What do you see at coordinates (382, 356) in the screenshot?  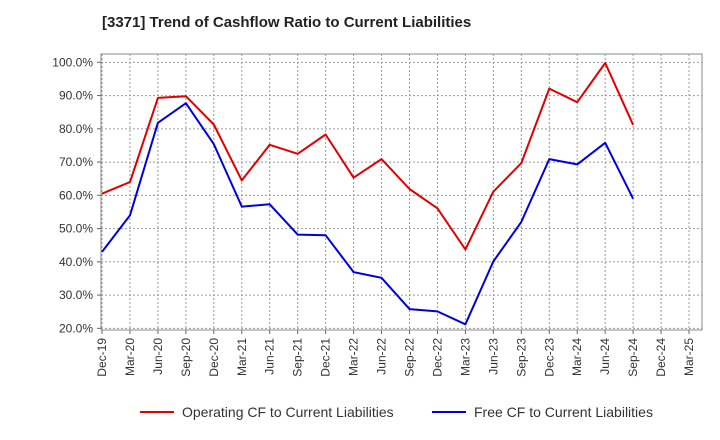 I see `x-tick-label: Jun-22` at bounding box center [382, 356].